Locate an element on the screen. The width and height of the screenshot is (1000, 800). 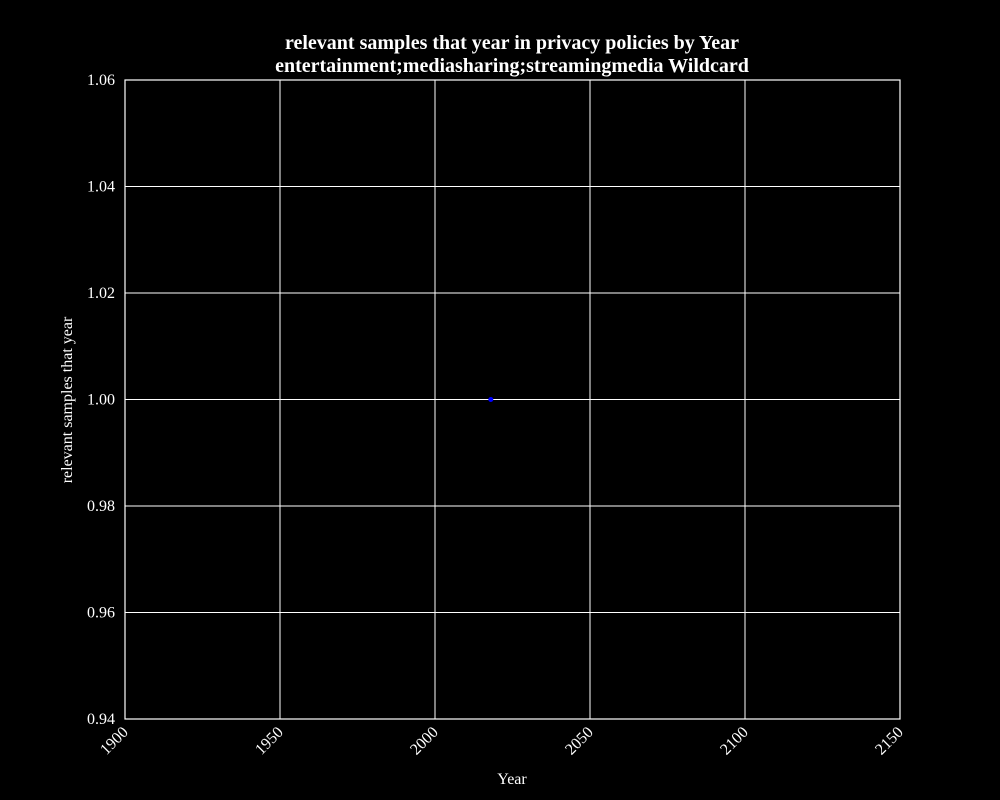
data-point is located at coordinates (491, 399).